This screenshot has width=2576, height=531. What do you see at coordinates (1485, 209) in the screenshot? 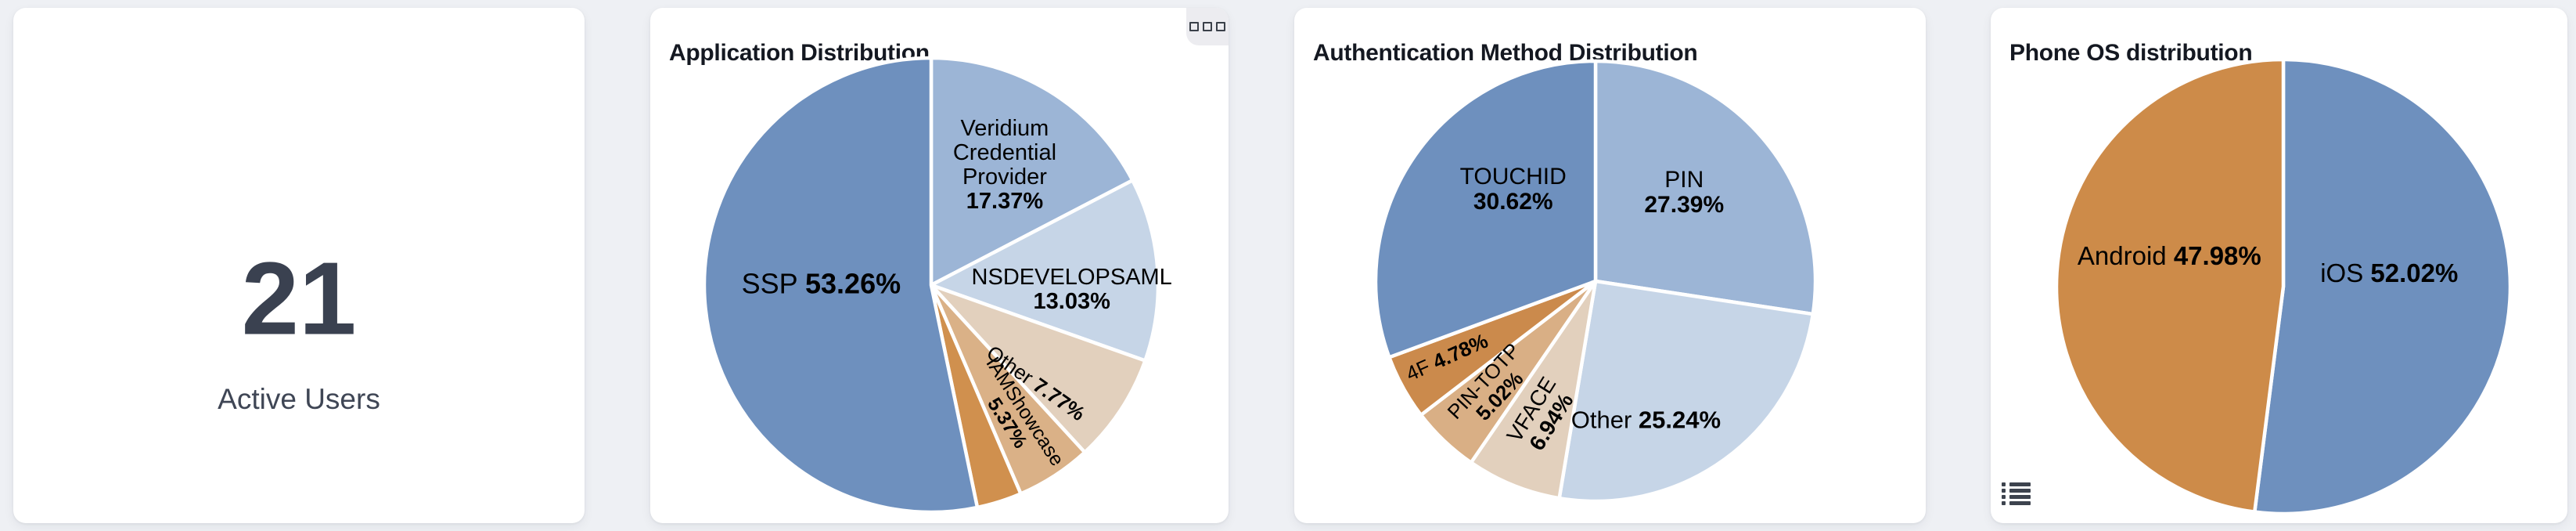
I see `pie-slice-touchid` at bounding box center [1485, 209].